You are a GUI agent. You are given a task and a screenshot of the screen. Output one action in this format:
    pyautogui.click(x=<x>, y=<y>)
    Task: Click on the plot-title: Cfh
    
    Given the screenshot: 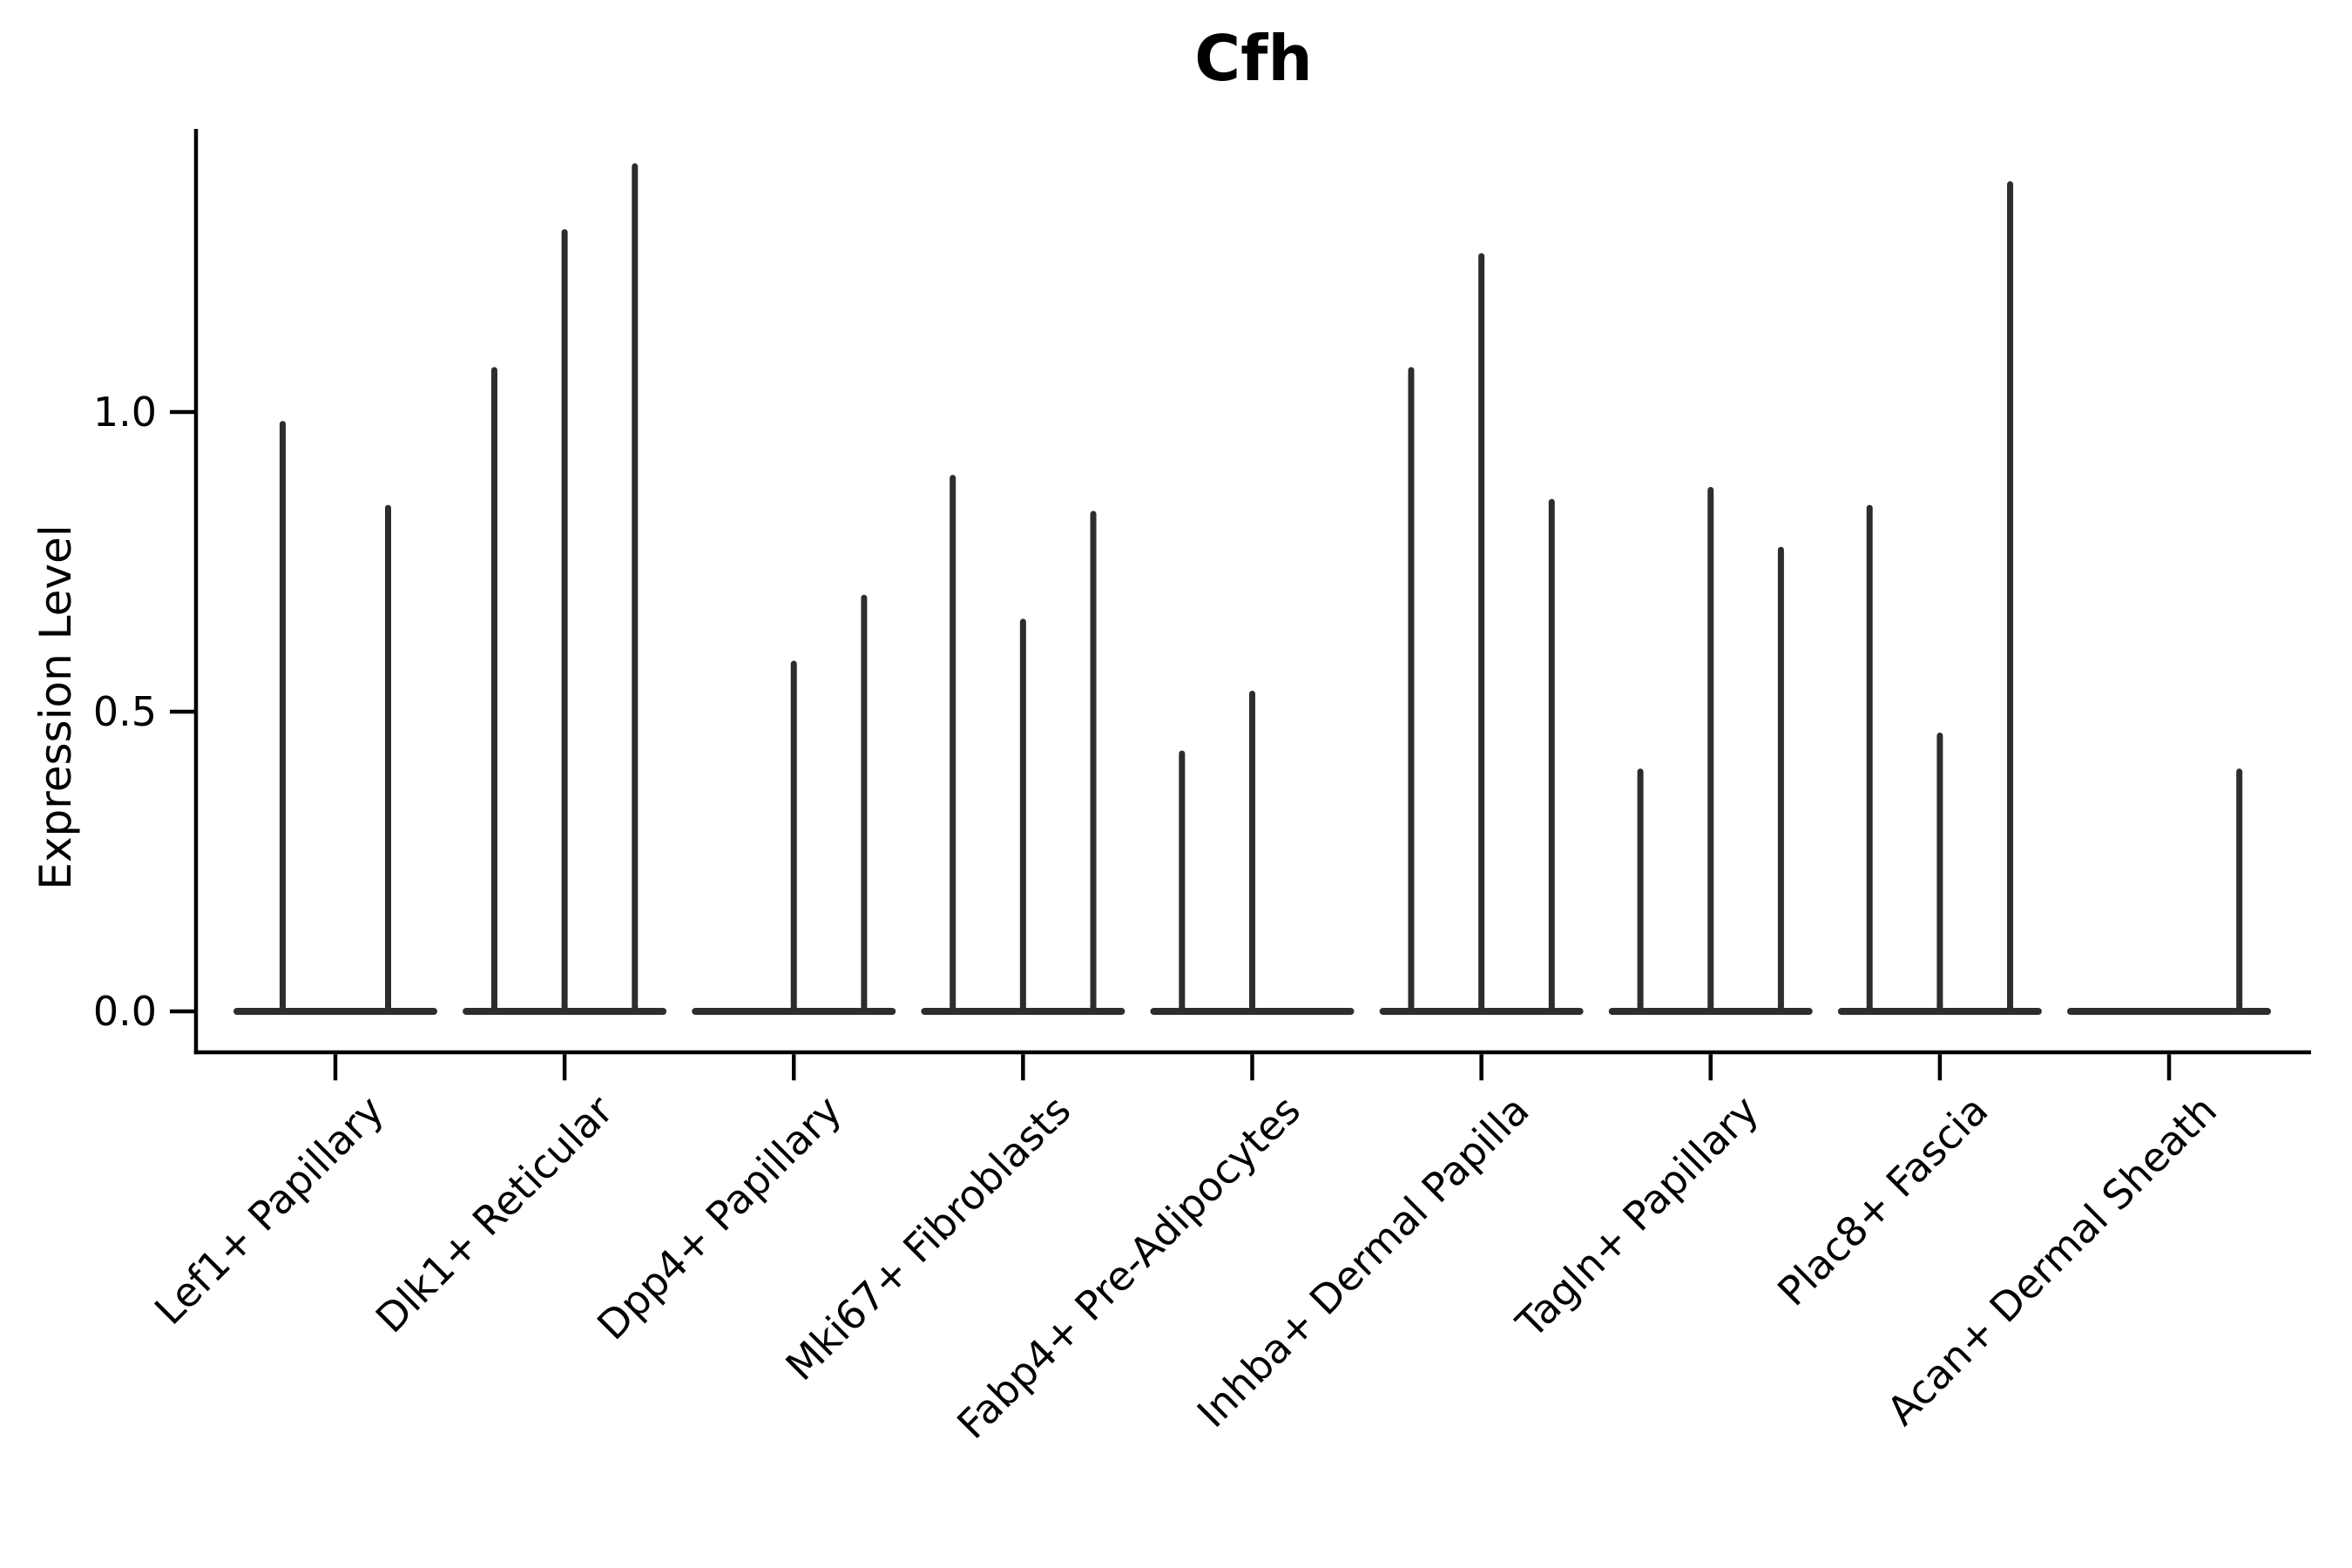 What is the action you would take?
    pyautogui.click(x=1253, y=58)
    